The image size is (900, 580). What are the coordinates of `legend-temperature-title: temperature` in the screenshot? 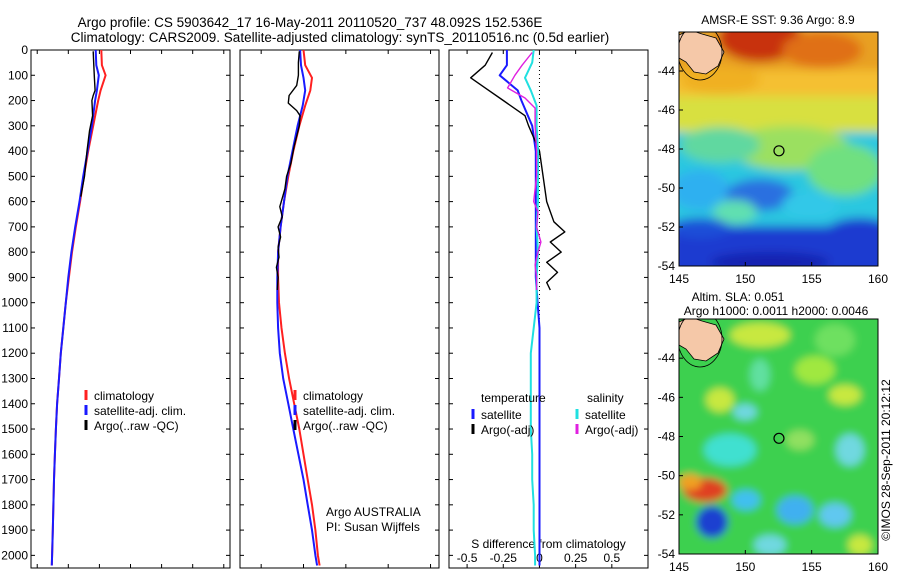 It's located at (513, 398).